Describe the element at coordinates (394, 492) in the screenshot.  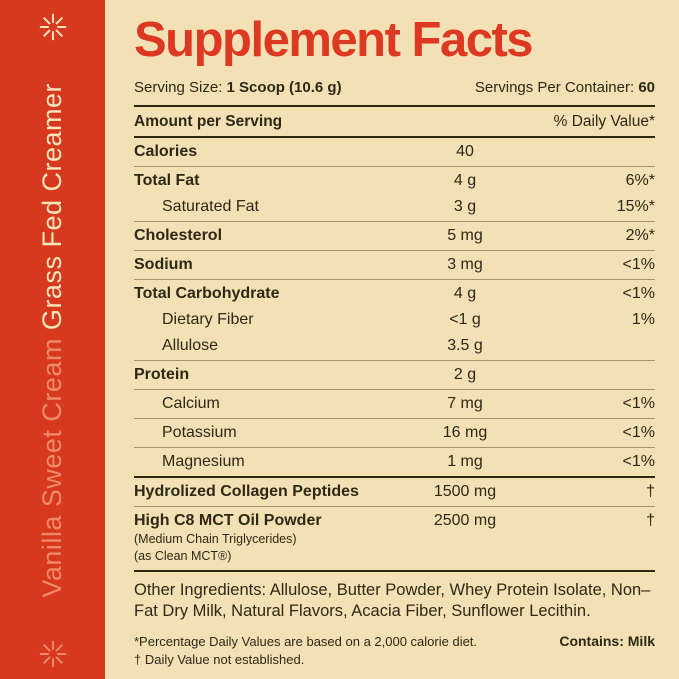
I see `nutrient-row: Hydrolized Collagen Peptides 1500 mg †` at that location.